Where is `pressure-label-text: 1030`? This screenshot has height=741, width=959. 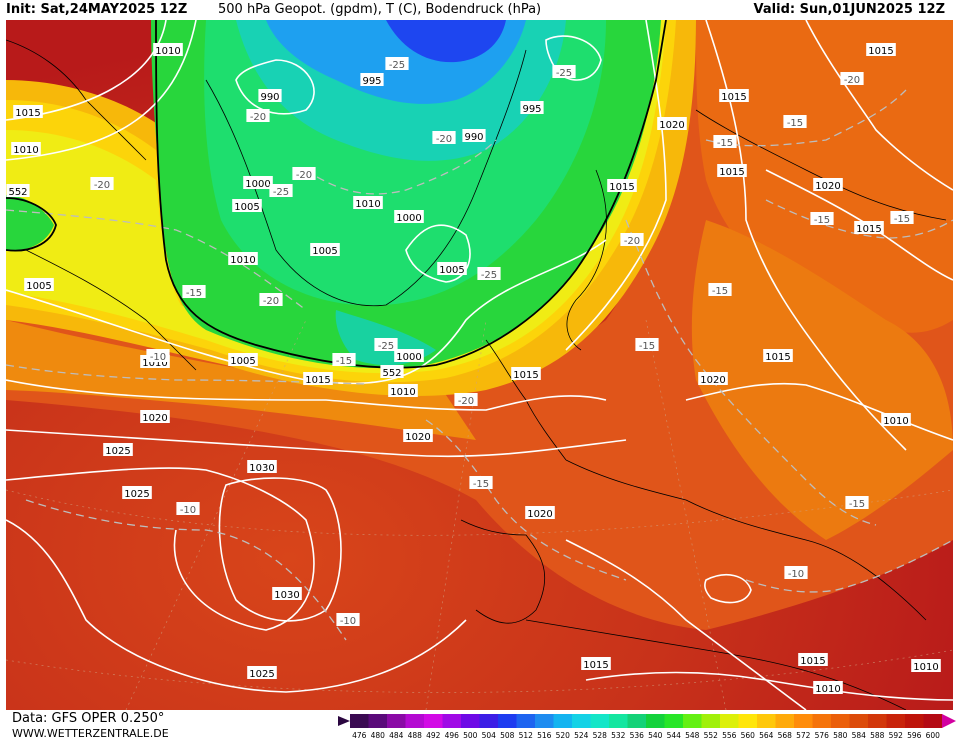
pressure-label-text: 1030 is located at coordinates (286, 595).